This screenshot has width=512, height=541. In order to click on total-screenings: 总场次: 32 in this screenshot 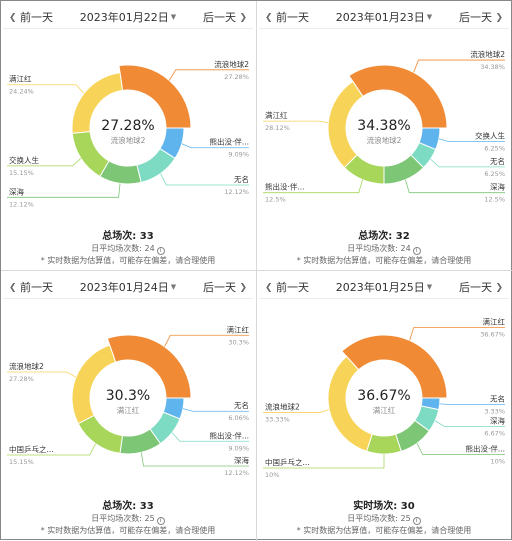, I will do `click(384, 237)`.